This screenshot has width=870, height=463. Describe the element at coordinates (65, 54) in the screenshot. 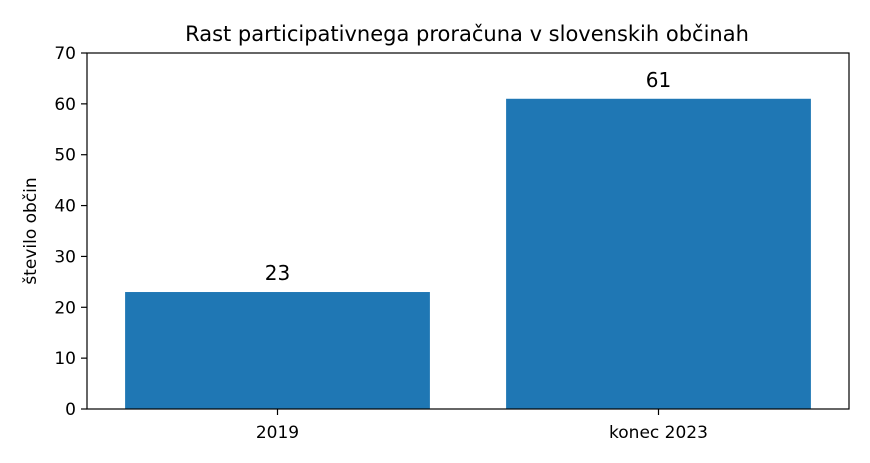

I see `y-tick-label-7: 70` at that location.